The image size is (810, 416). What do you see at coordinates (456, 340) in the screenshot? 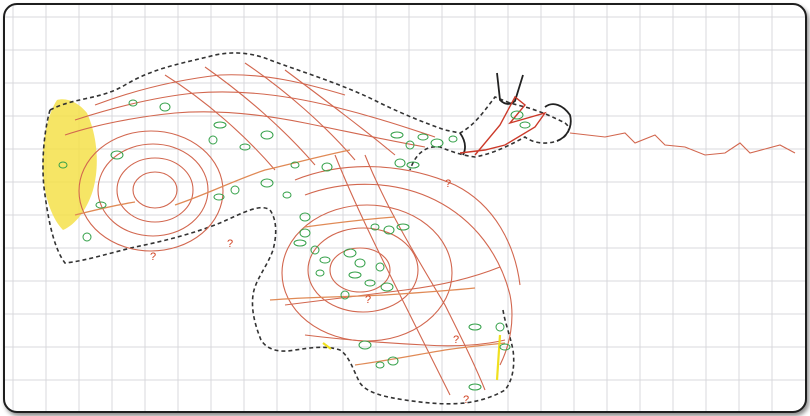
I see `unknown-marker-4: ?` at bounding box center [456, 340].